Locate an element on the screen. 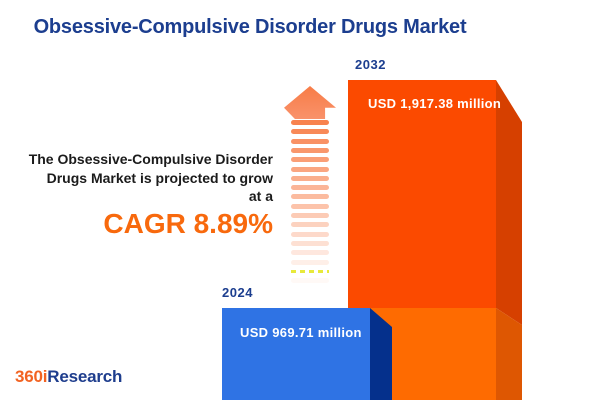  bar-2032-value-label: USD 1,917.38 million is located at coordinates (435, 103).